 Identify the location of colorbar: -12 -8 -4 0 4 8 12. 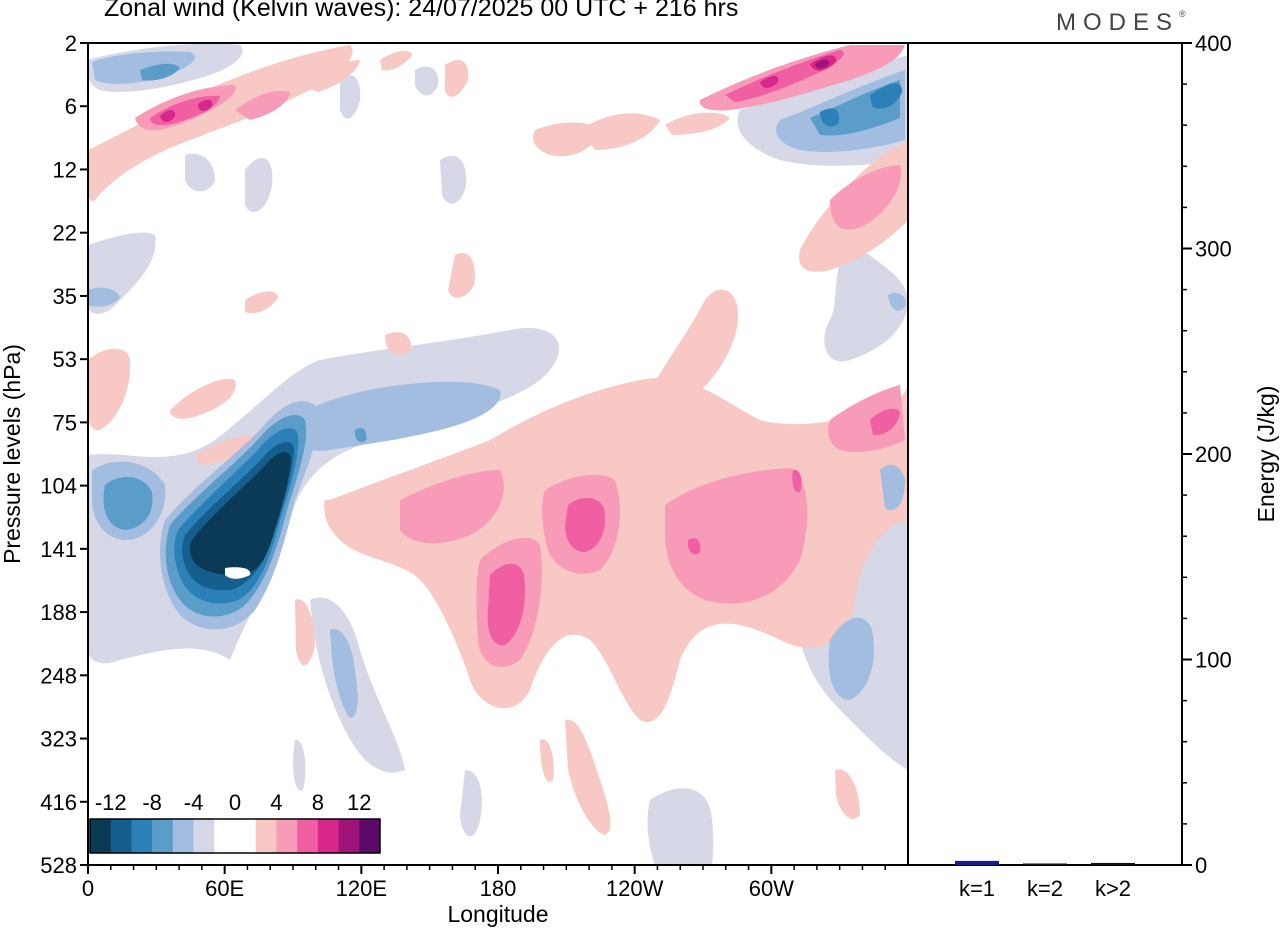
(235, 822).